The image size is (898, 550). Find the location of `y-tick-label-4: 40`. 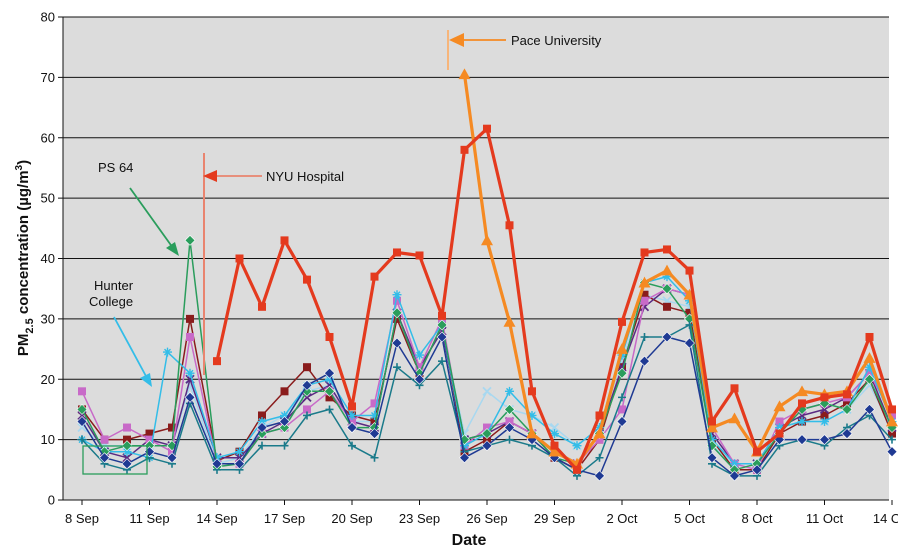

y-tick-label-4: 40 is located at coordinates (48, 258).